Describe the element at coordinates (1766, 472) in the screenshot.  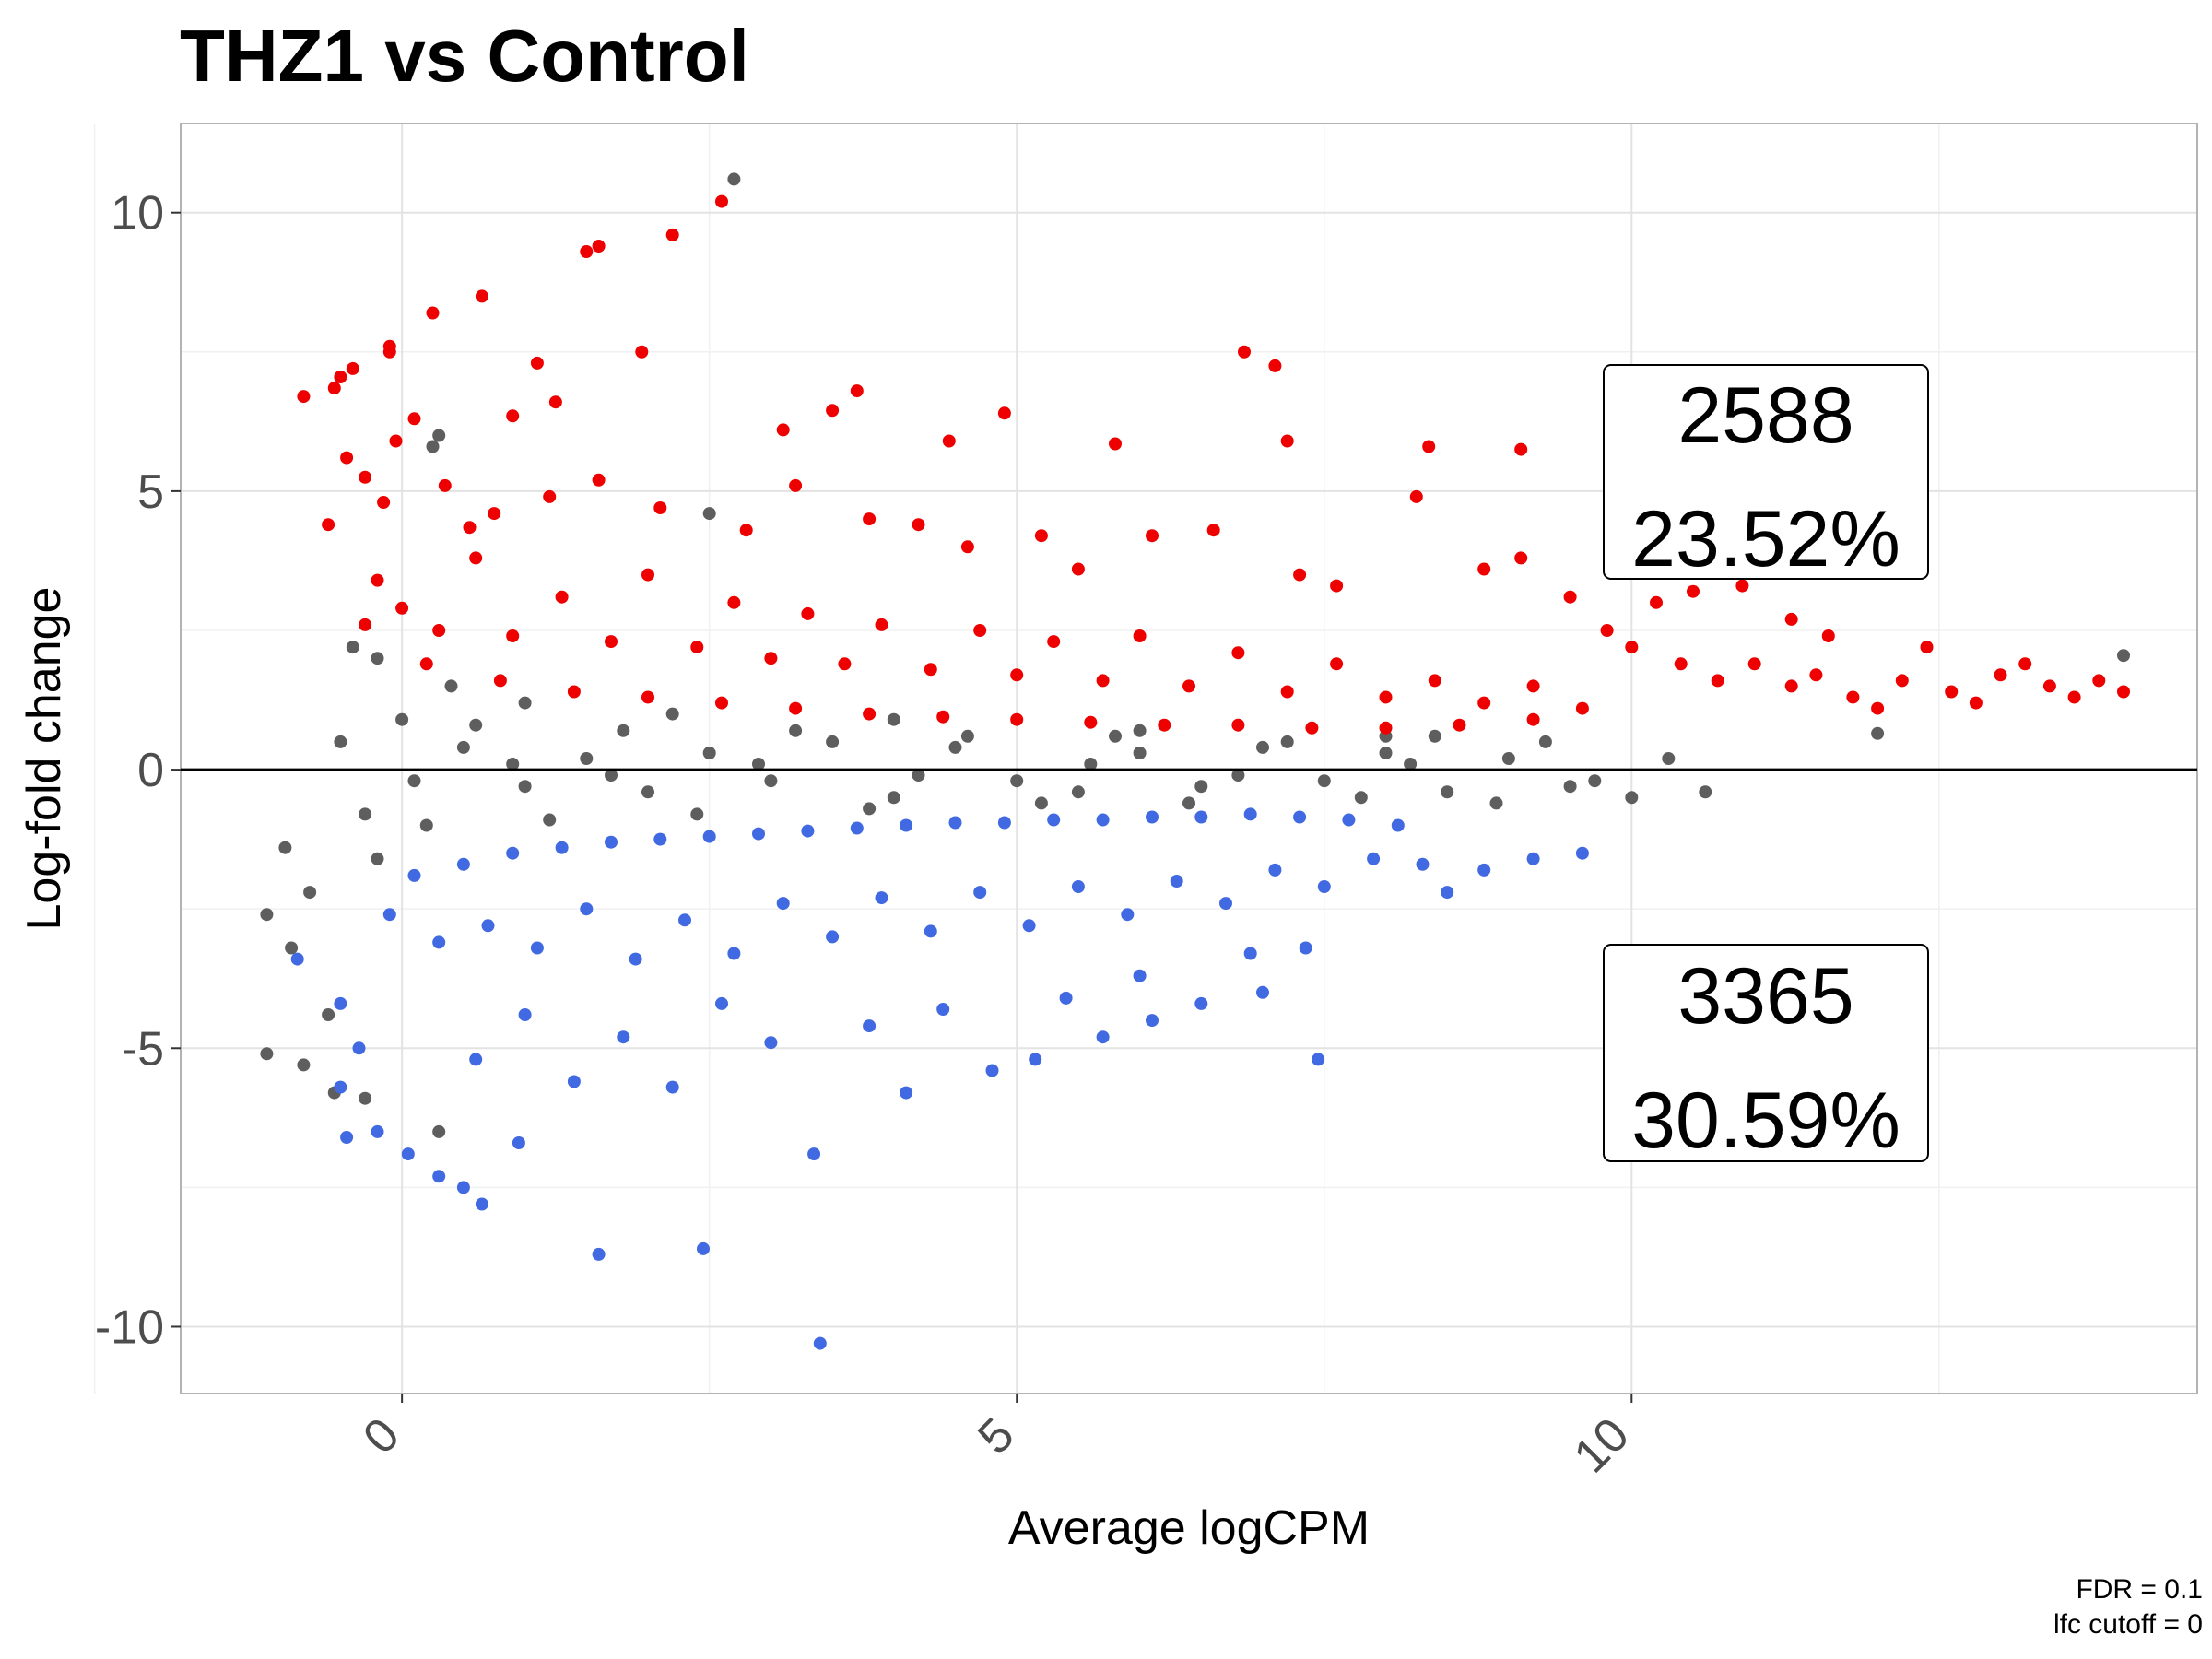
I see `up-annotation-box` at that location.